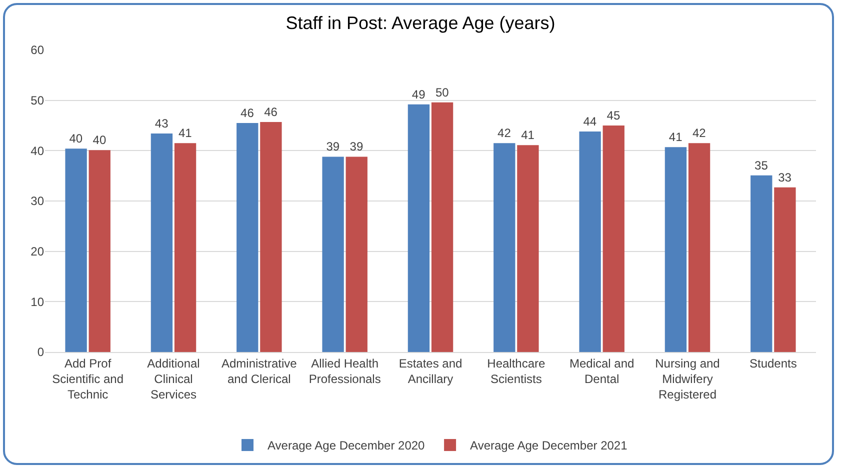 Image resolution: width=841 pixels, height=472 pixels. Describe the element at coordinates (37, 50) in the screenshot. I see `y-tick-label: 60` at that location.